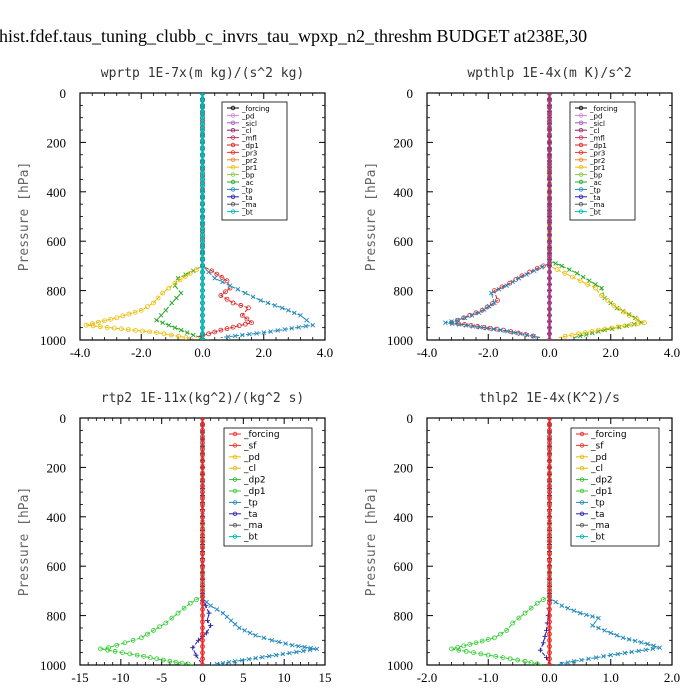  What do you see at coordinates (597, 161) in the screenshot?
I see `legend-entry: _pr2` at bounding box center [597, 161].